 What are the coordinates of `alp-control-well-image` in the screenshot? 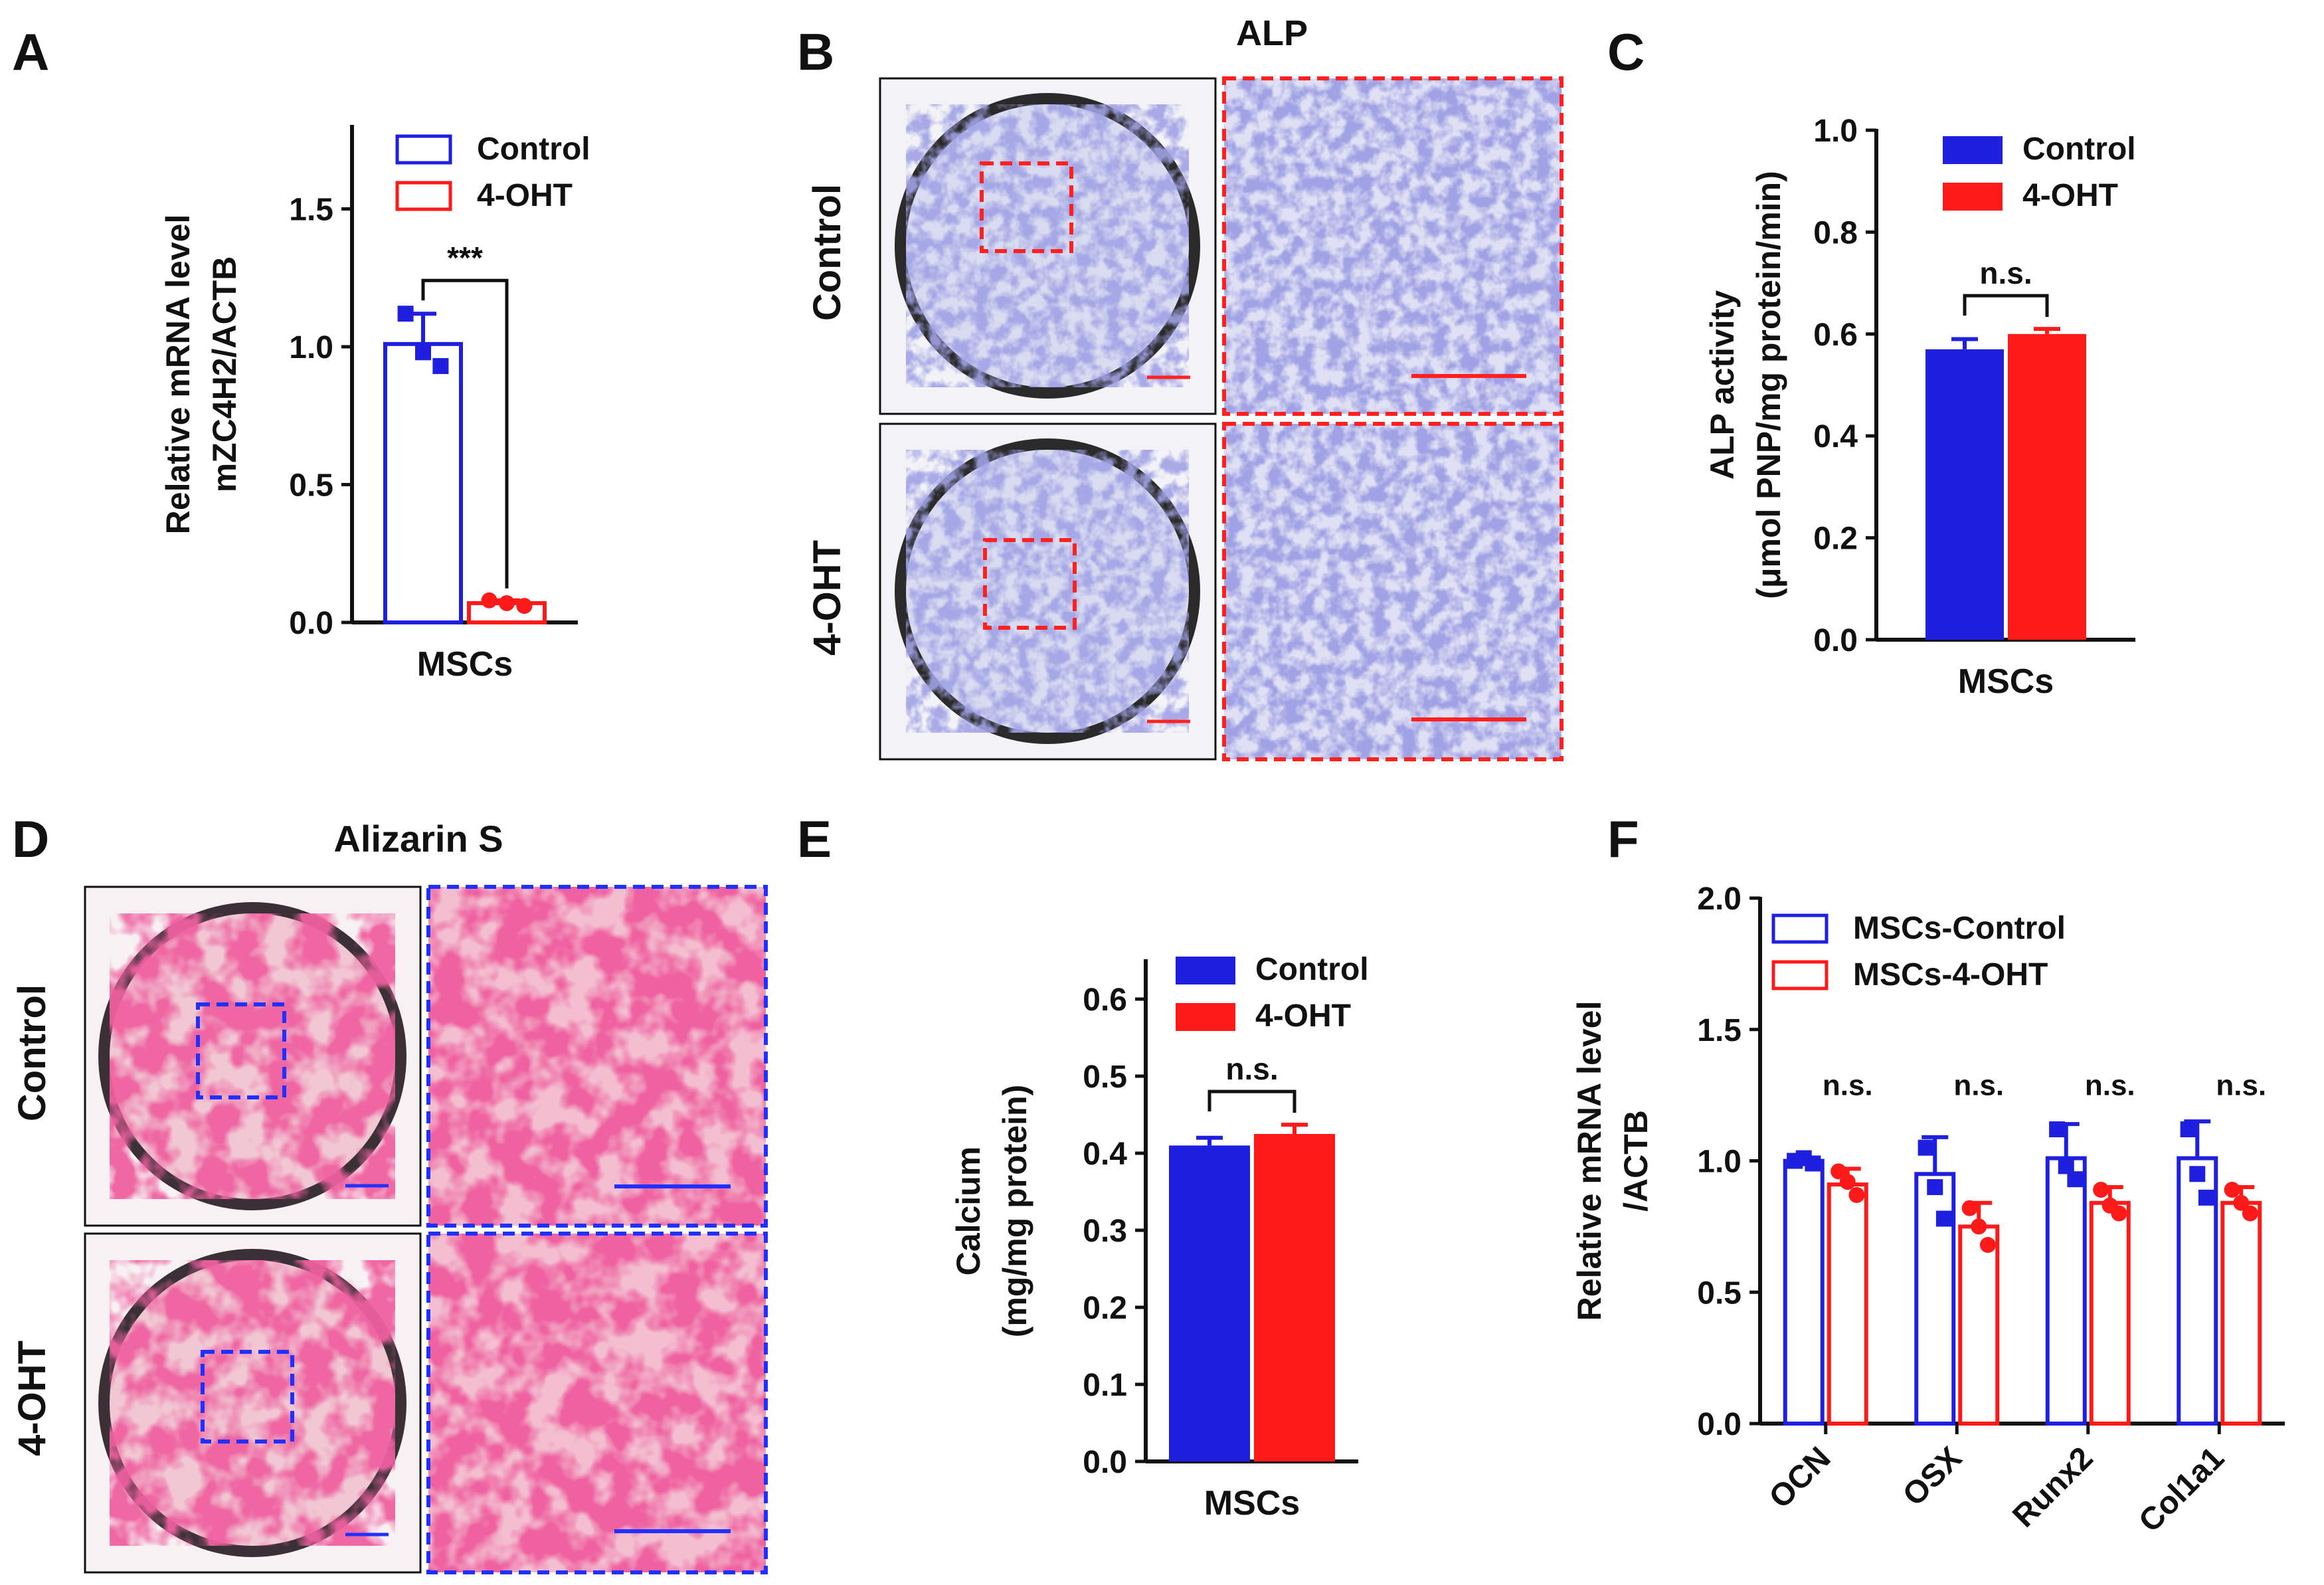 It's located at (1048, 246).